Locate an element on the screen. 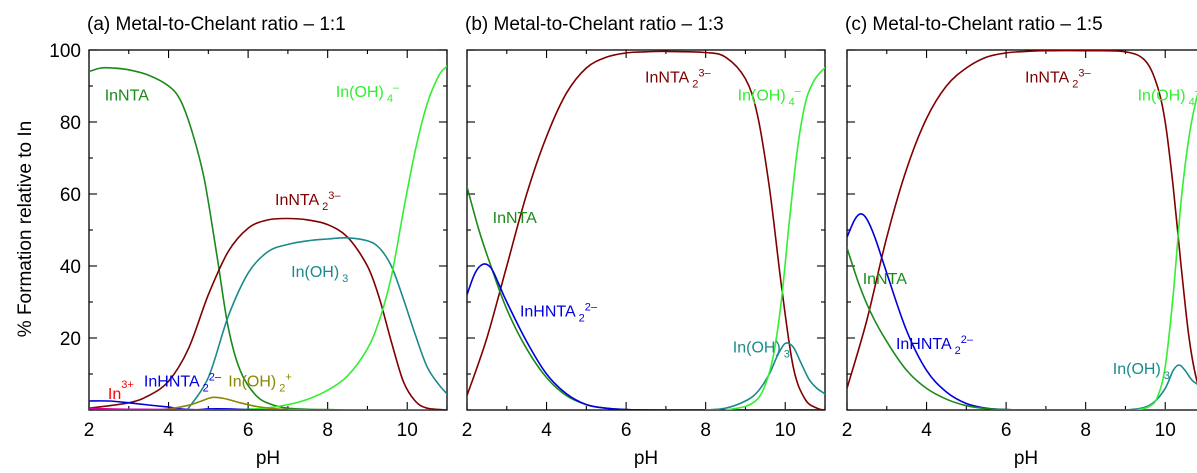 The image size is (1197, 473). y-tick-label: 80 is located at coordinates (70, 123).